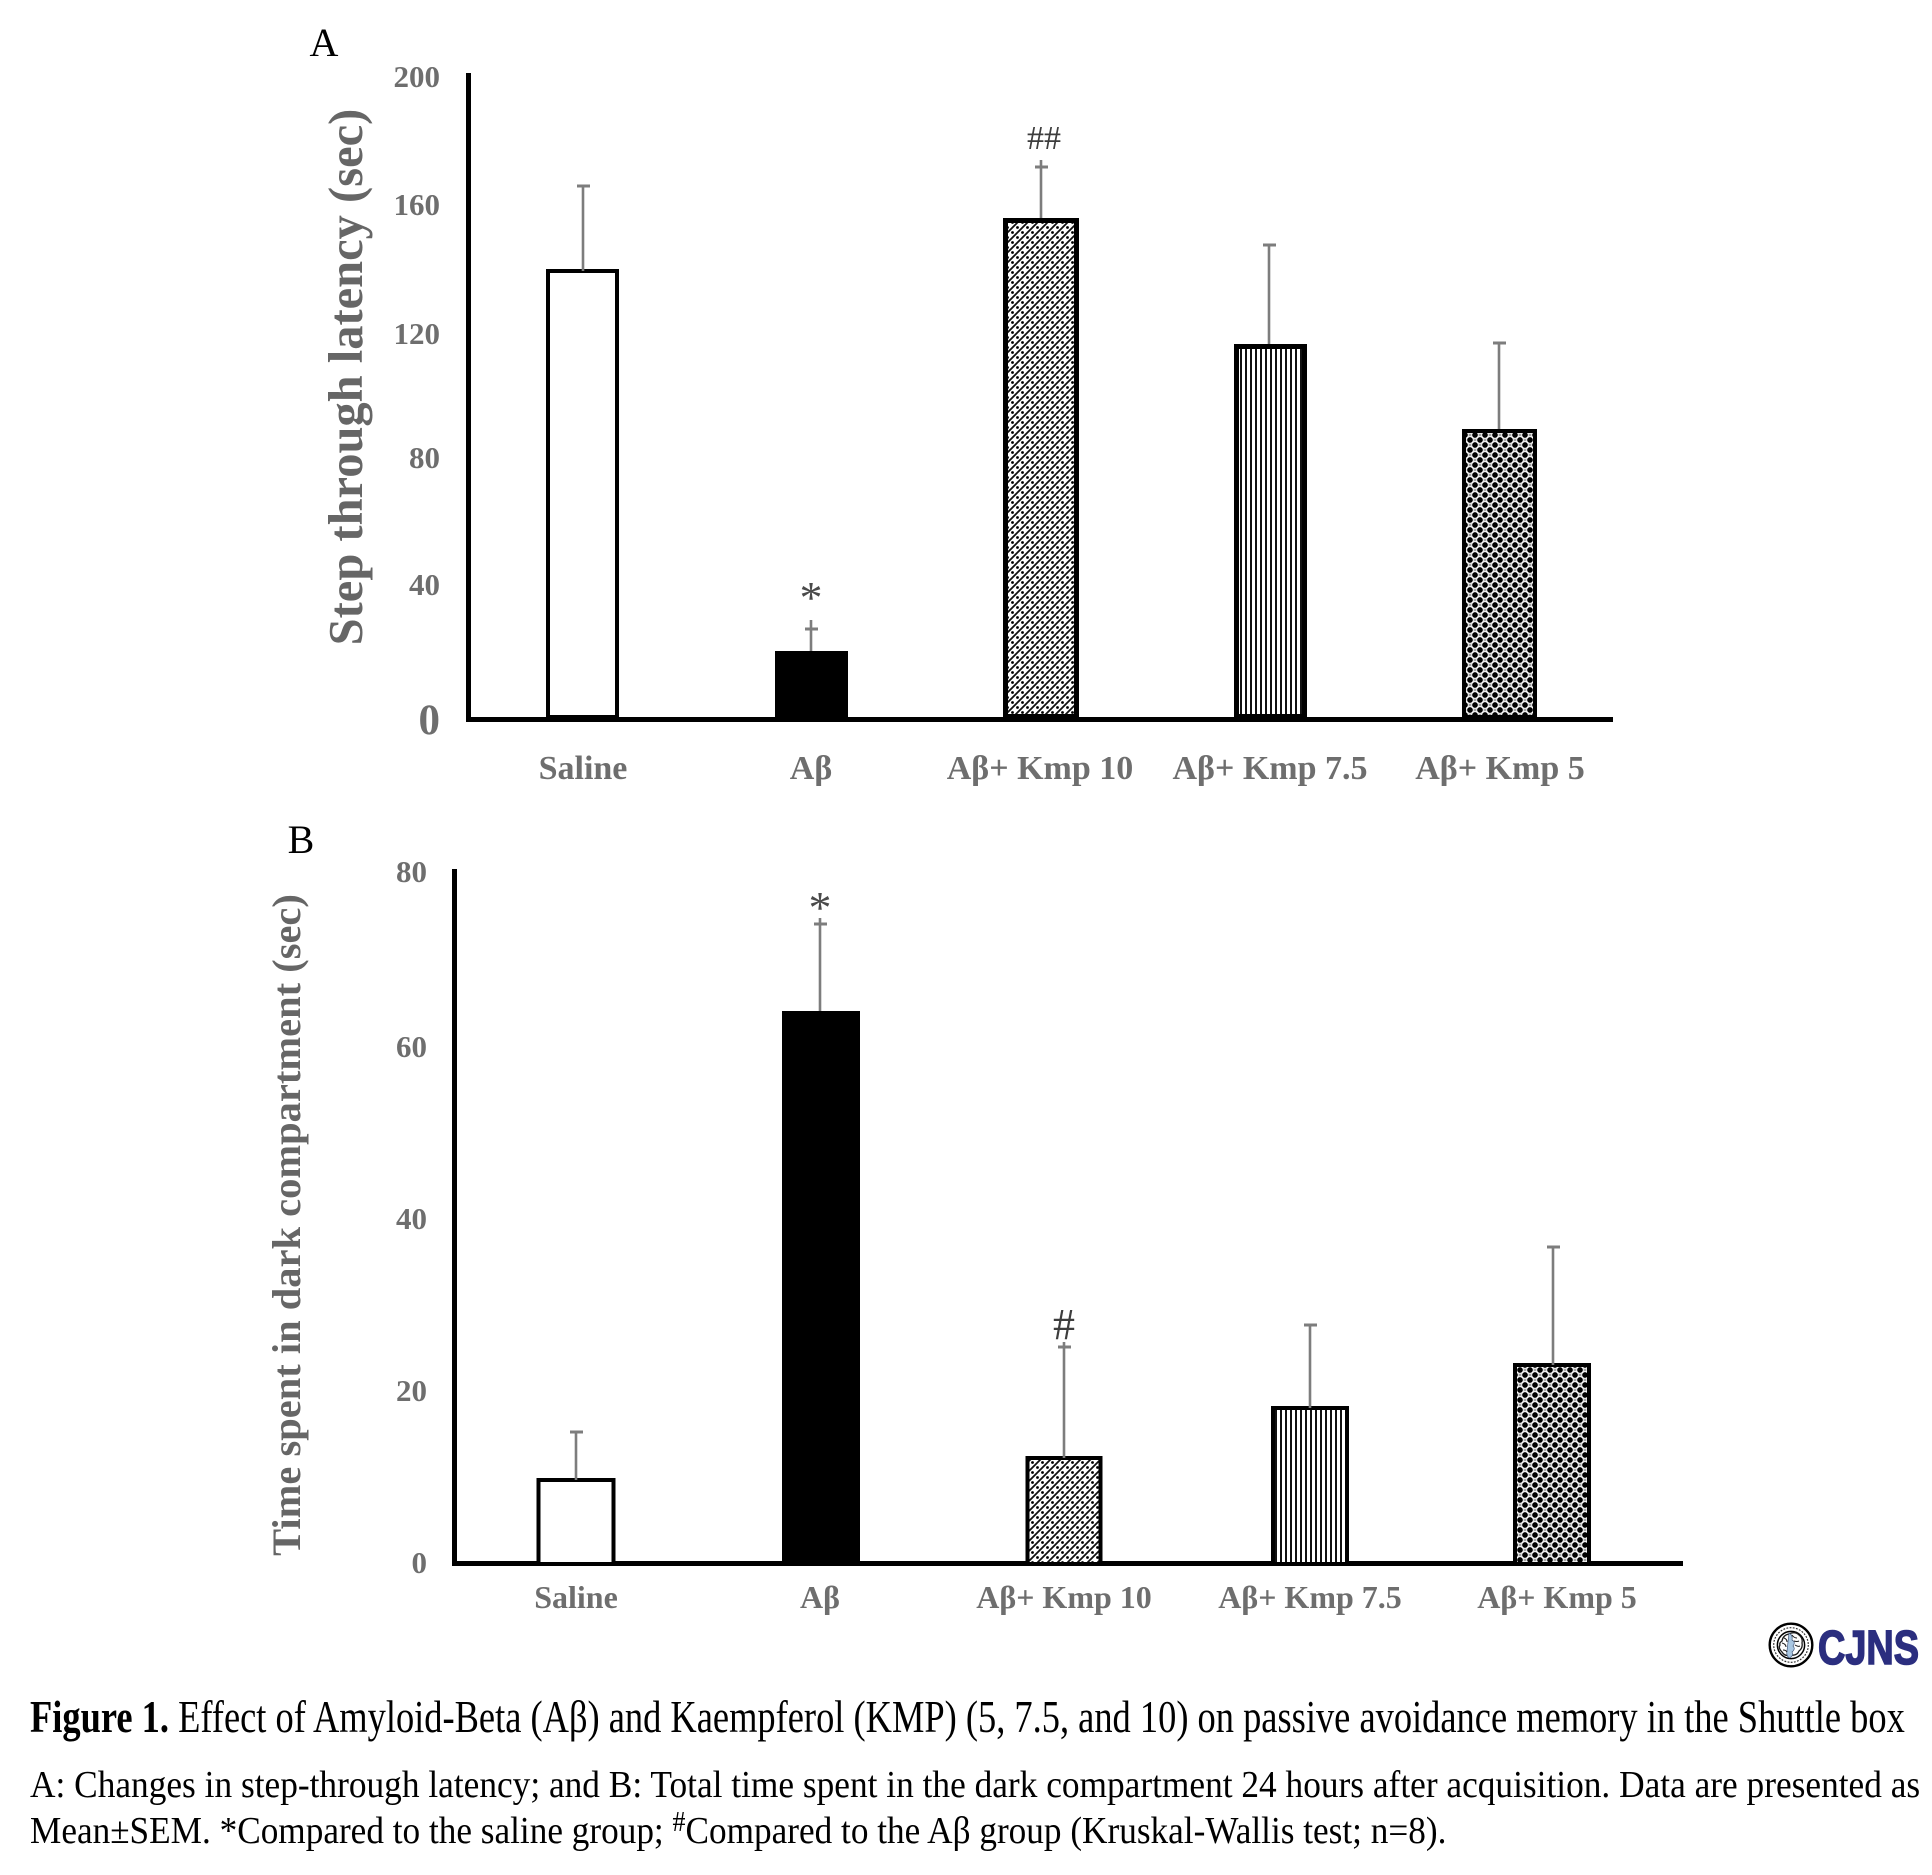 The image size is (1932, 1875). Describe the element at coordinates (1868, 1648) in the screenshot. I see `svg-text: CJNS` at that location.